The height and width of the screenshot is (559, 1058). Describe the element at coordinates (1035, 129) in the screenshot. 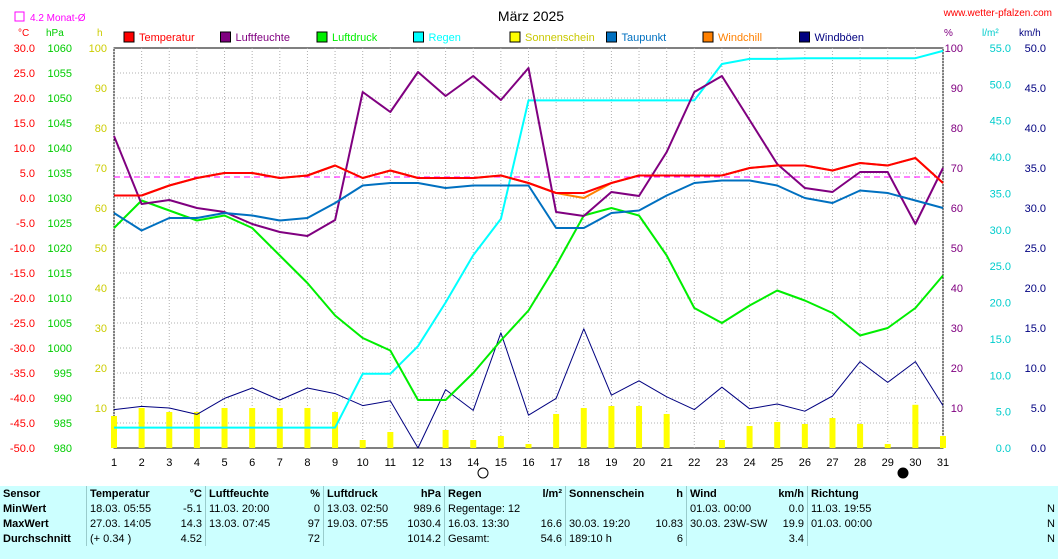

I see `kmh-tick-label: 40.0` at that location.